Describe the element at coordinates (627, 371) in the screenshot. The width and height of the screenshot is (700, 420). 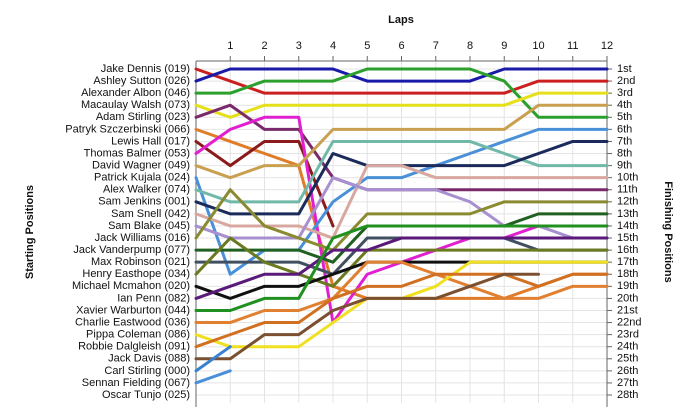
I see `y2-tick-label: 26th` at that location.